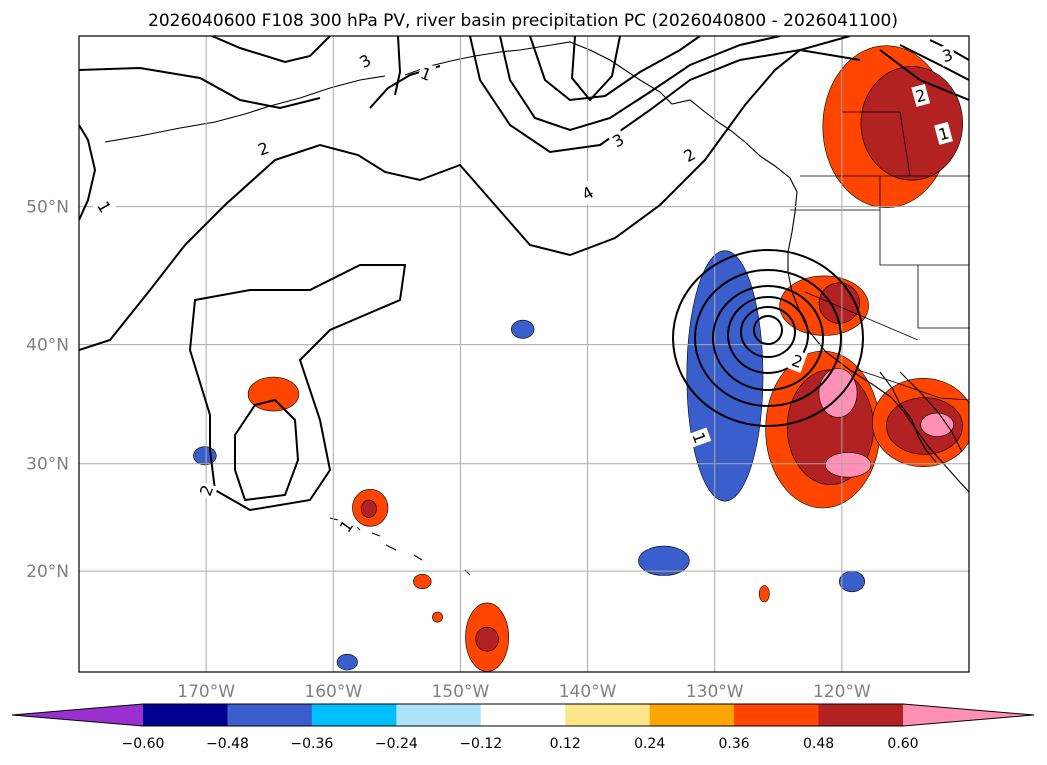  I want to click on lat-tick-label: 30°N, so click(47, 465).